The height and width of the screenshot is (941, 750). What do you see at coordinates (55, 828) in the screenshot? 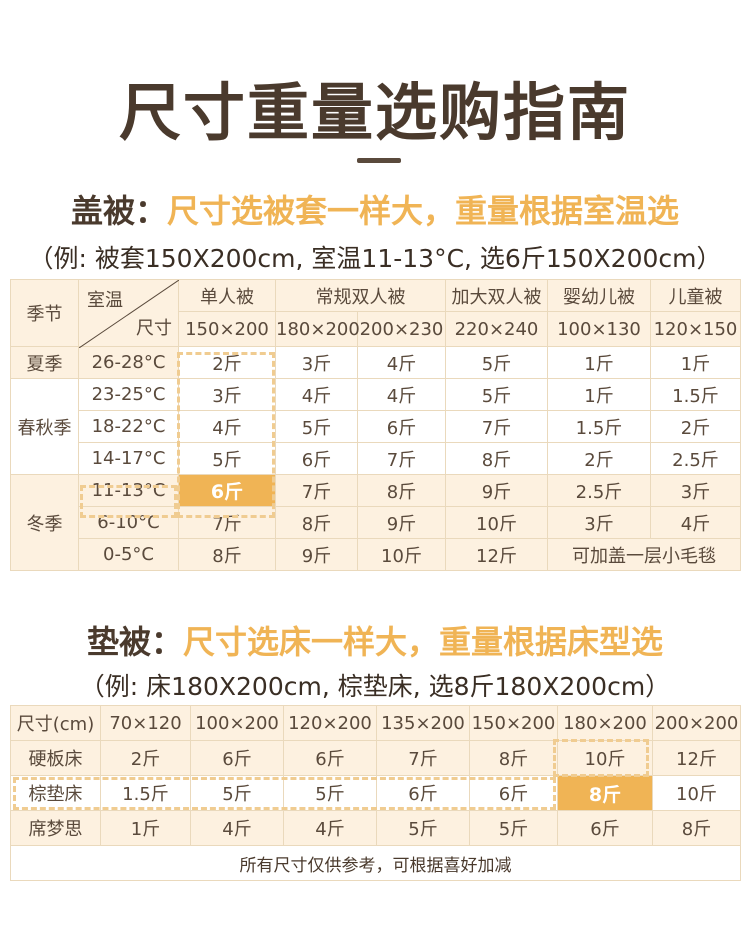
I see `bed-type-cell: 席梦思` at bounding box center [55, 828].